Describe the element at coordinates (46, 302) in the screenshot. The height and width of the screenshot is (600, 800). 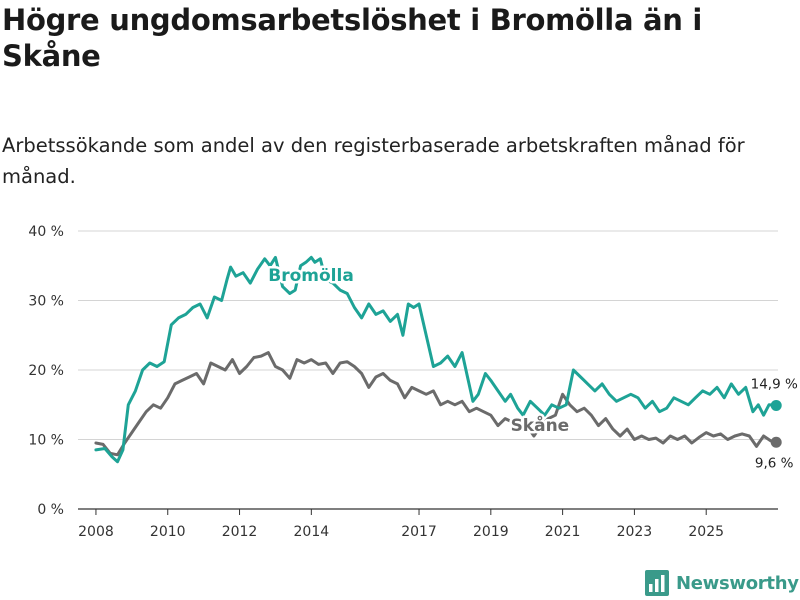
I see `y-tick-label: 30 %` at that location.